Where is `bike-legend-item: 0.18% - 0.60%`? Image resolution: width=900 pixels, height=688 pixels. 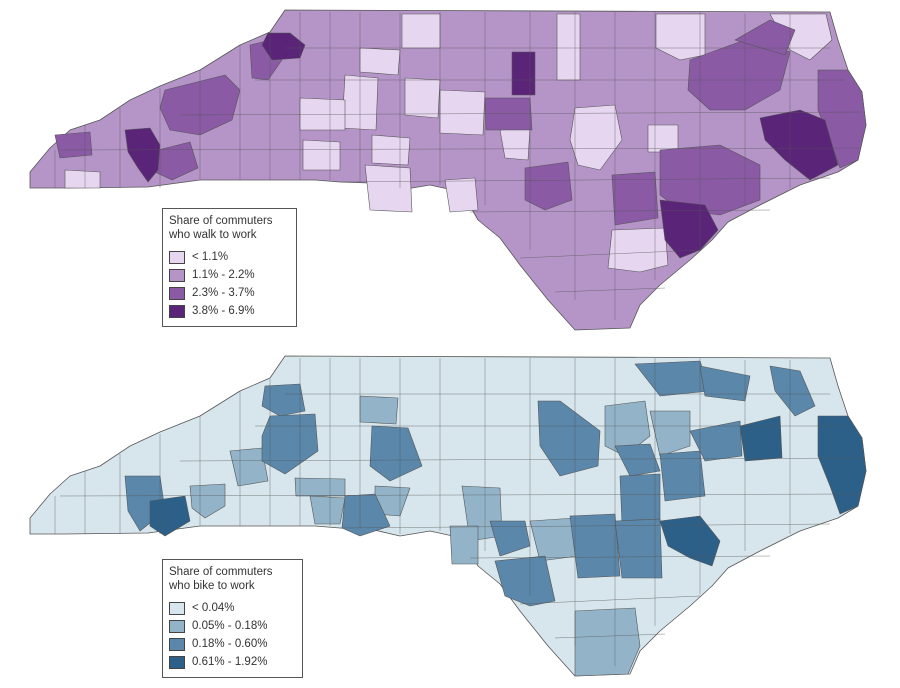
bike-legend-item: 0.18% - 0.60% is located at coordinates (231, 644).